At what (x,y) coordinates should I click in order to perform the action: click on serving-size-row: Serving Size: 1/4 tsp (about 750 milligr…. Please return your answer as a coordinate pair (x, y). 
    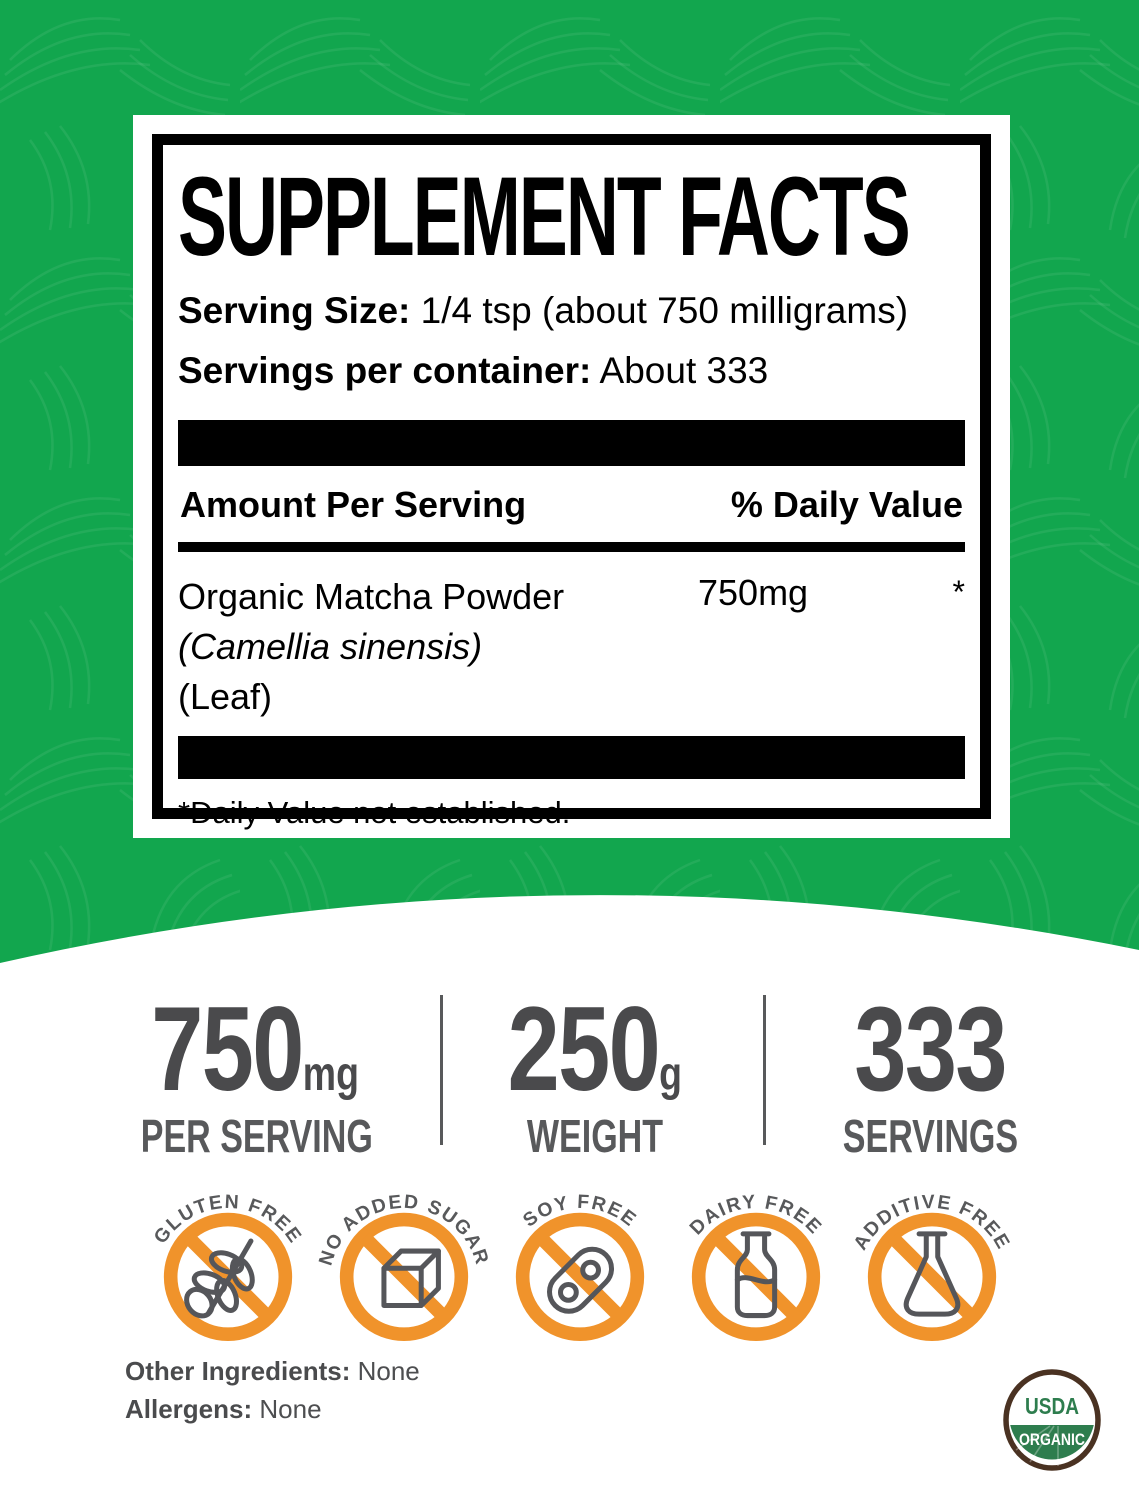
    Looking at the image, I should click on (571, 311).